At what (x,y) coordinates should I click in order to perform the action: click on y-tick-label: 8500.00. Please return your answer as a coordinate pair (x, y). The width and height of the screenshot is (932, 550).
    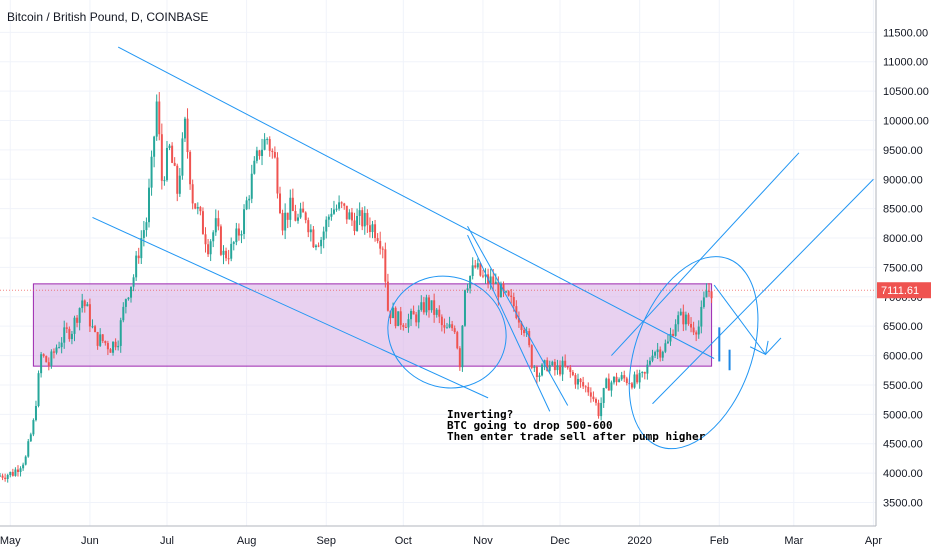
    Looking at the image, I should click on (903, 210).